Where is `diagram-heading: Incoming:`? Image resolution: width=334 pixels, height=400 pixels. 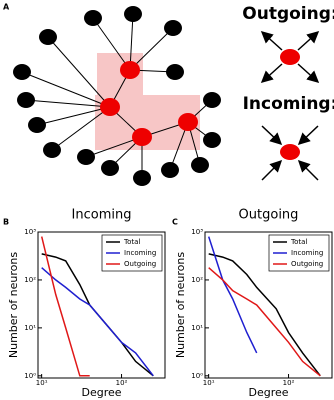 diagram-heading: Incoming: is located at coordinates (288, 104).